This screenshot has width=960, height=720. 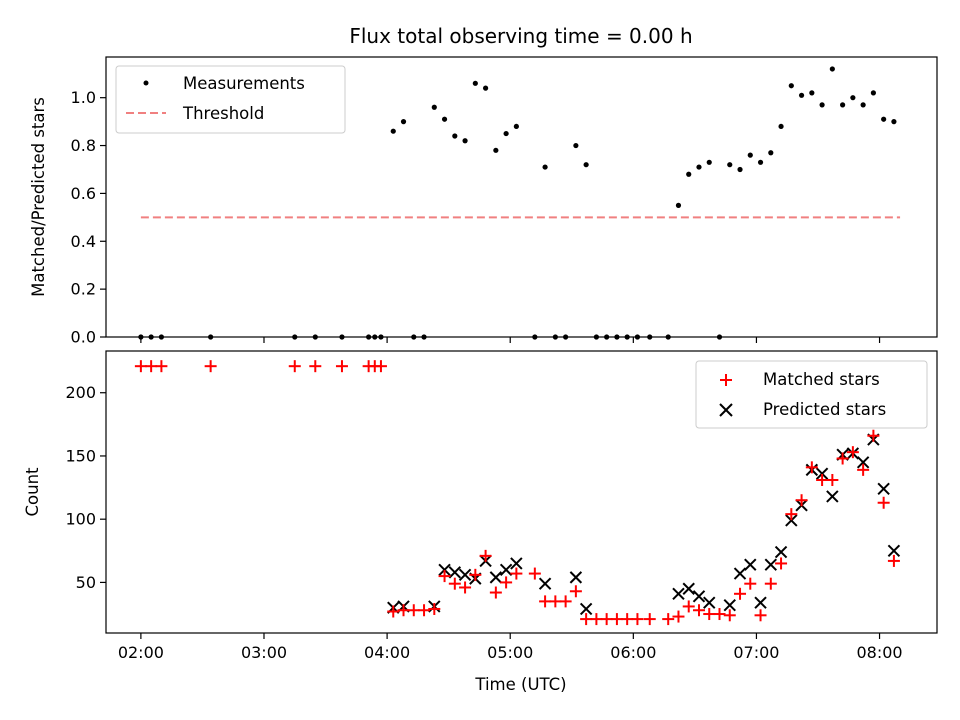 What do you see at coordinates (520, 36) in the screenshot?
I see `chart-title: Flux total observing time = 0.00 h` at bounding box center [520, 36].